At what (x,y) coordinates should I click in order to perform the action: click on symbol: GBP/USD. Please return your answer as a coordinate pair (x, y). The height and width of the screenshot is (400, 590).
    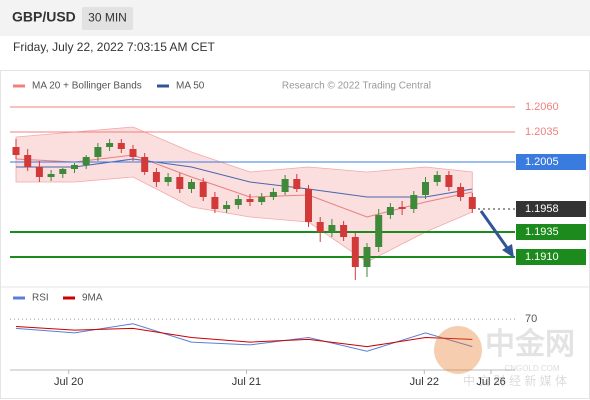
    Looking at the image, I should click on (44, 17).